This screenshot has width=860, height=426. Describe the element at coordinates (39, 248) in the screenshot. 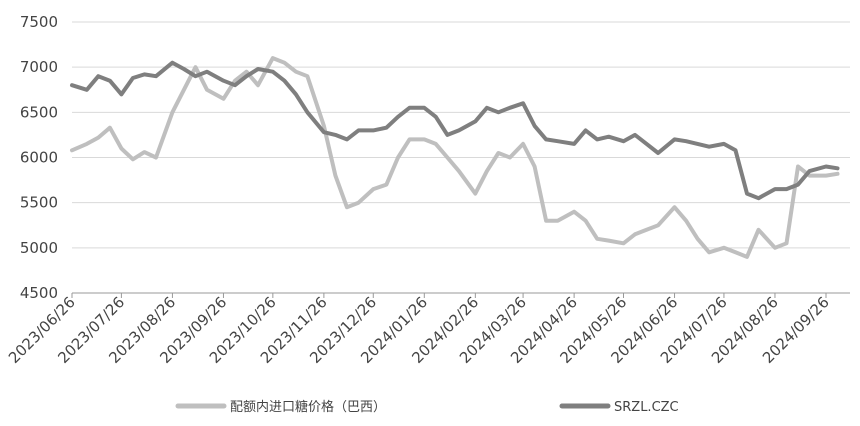

I see `y-tick-label: 5000` at that location.